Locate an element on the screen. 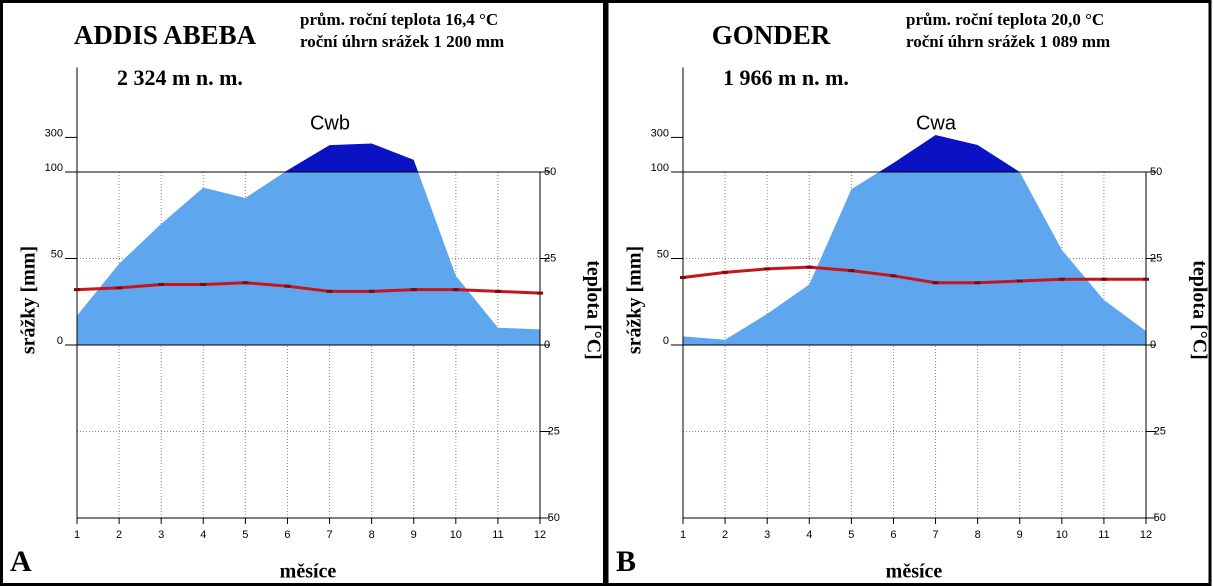 This screenshot has width=1213, height=586. panel-label: B is located at coordinates (626, 561).